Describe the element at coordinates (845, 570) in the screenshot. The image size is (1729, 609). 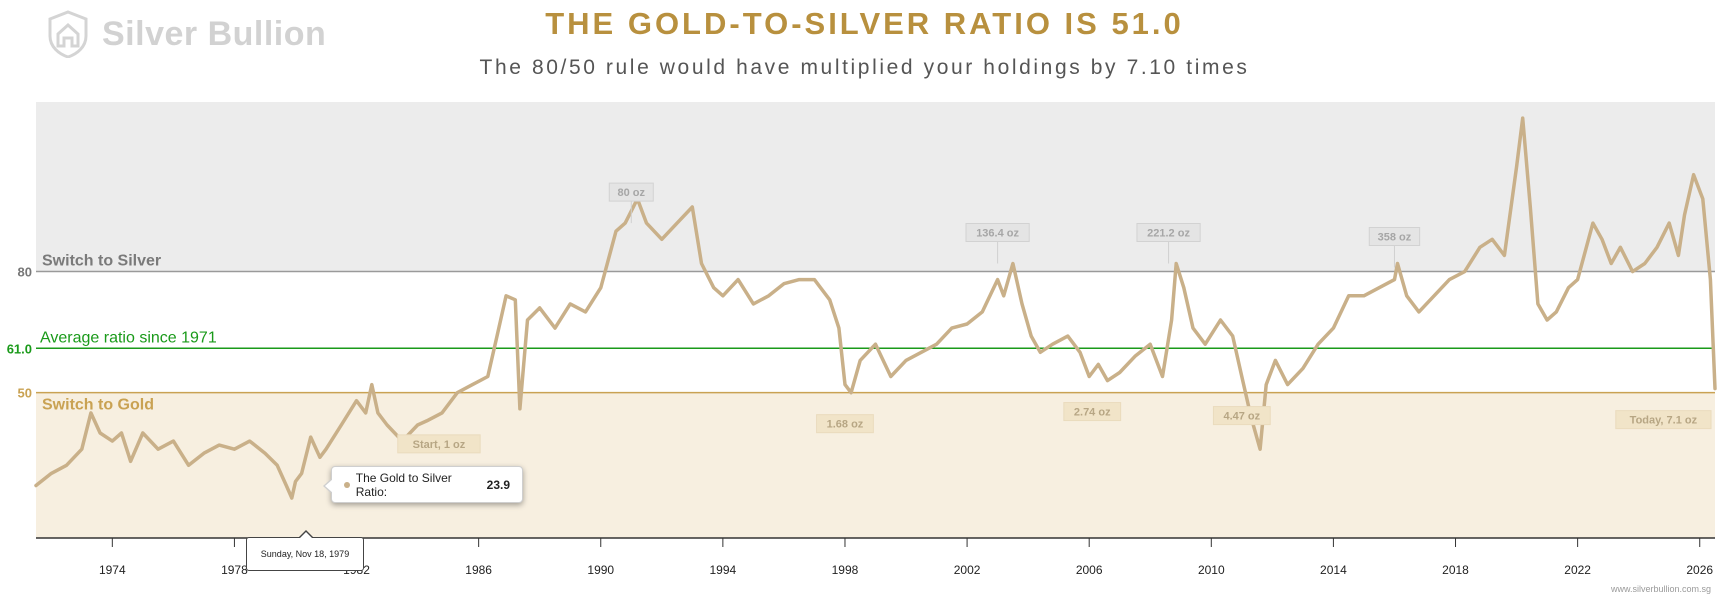
I see `x-tick-label: 1998` at that location.